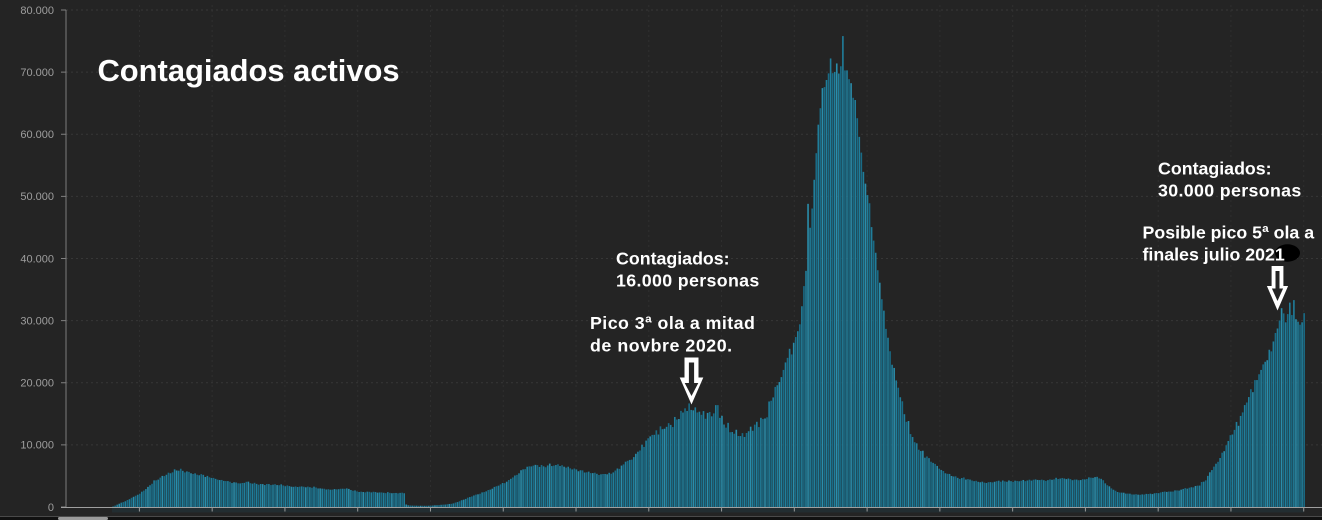 This screenshot has width=1322, height=520. Describe the element at coordinates (661, 346) in the screenshot. I see `svg-text: de novbre 2020.` at that location.